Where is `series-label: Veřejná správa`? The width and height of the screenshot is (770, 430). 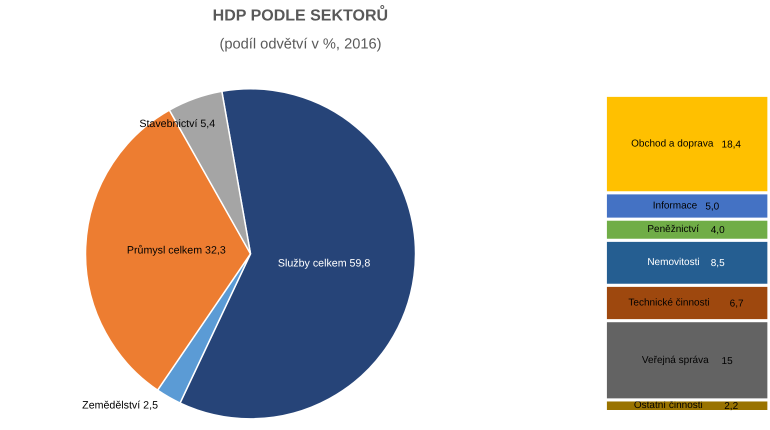 series-label: Veřejná správa is located at coordinates (676, 360).